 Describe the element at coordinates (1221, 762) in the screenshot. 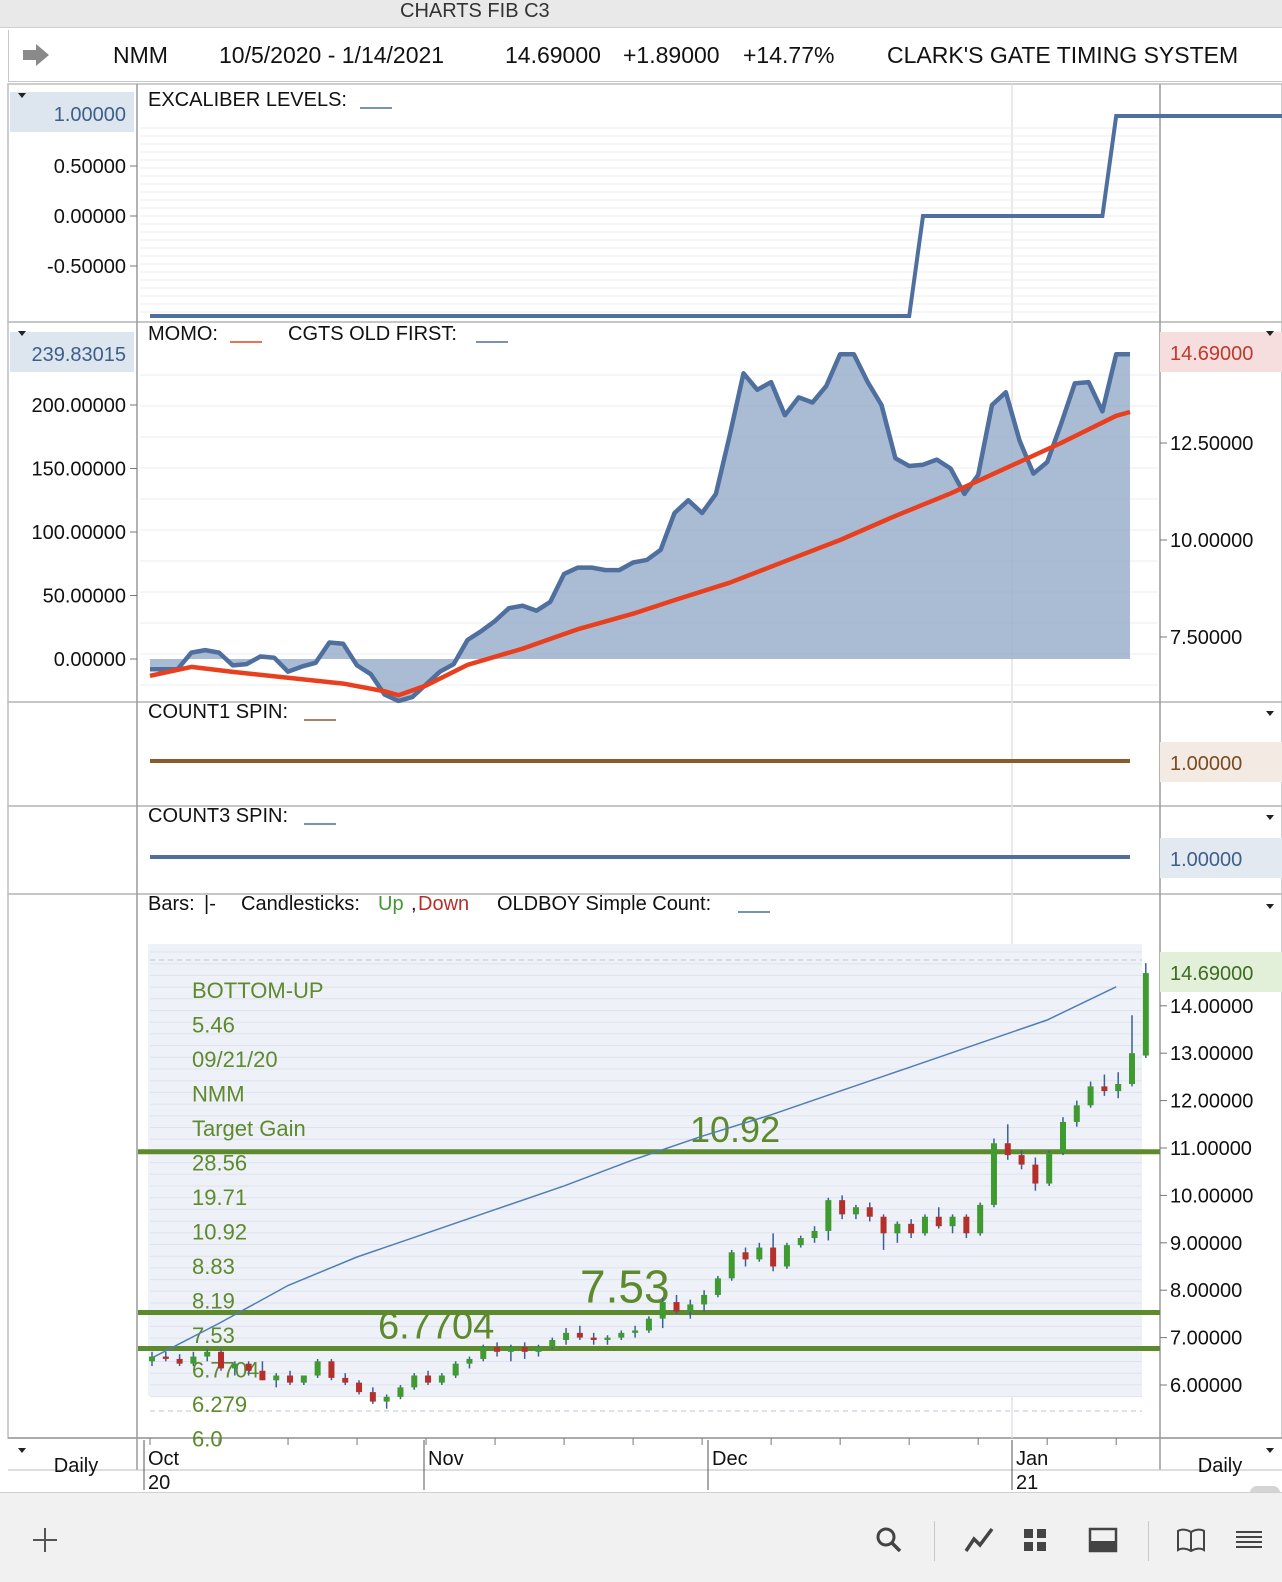

I see `count1-current-box` at that location.